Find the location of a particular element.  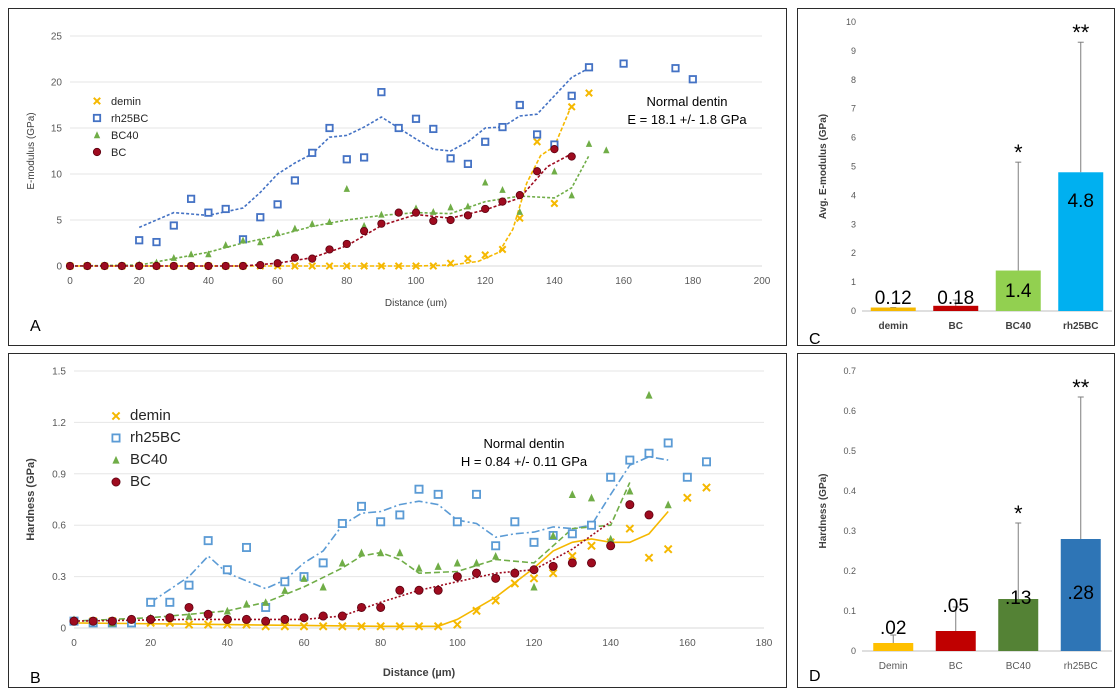

x-tick-label: 40 is located at coordinates (209, 281).